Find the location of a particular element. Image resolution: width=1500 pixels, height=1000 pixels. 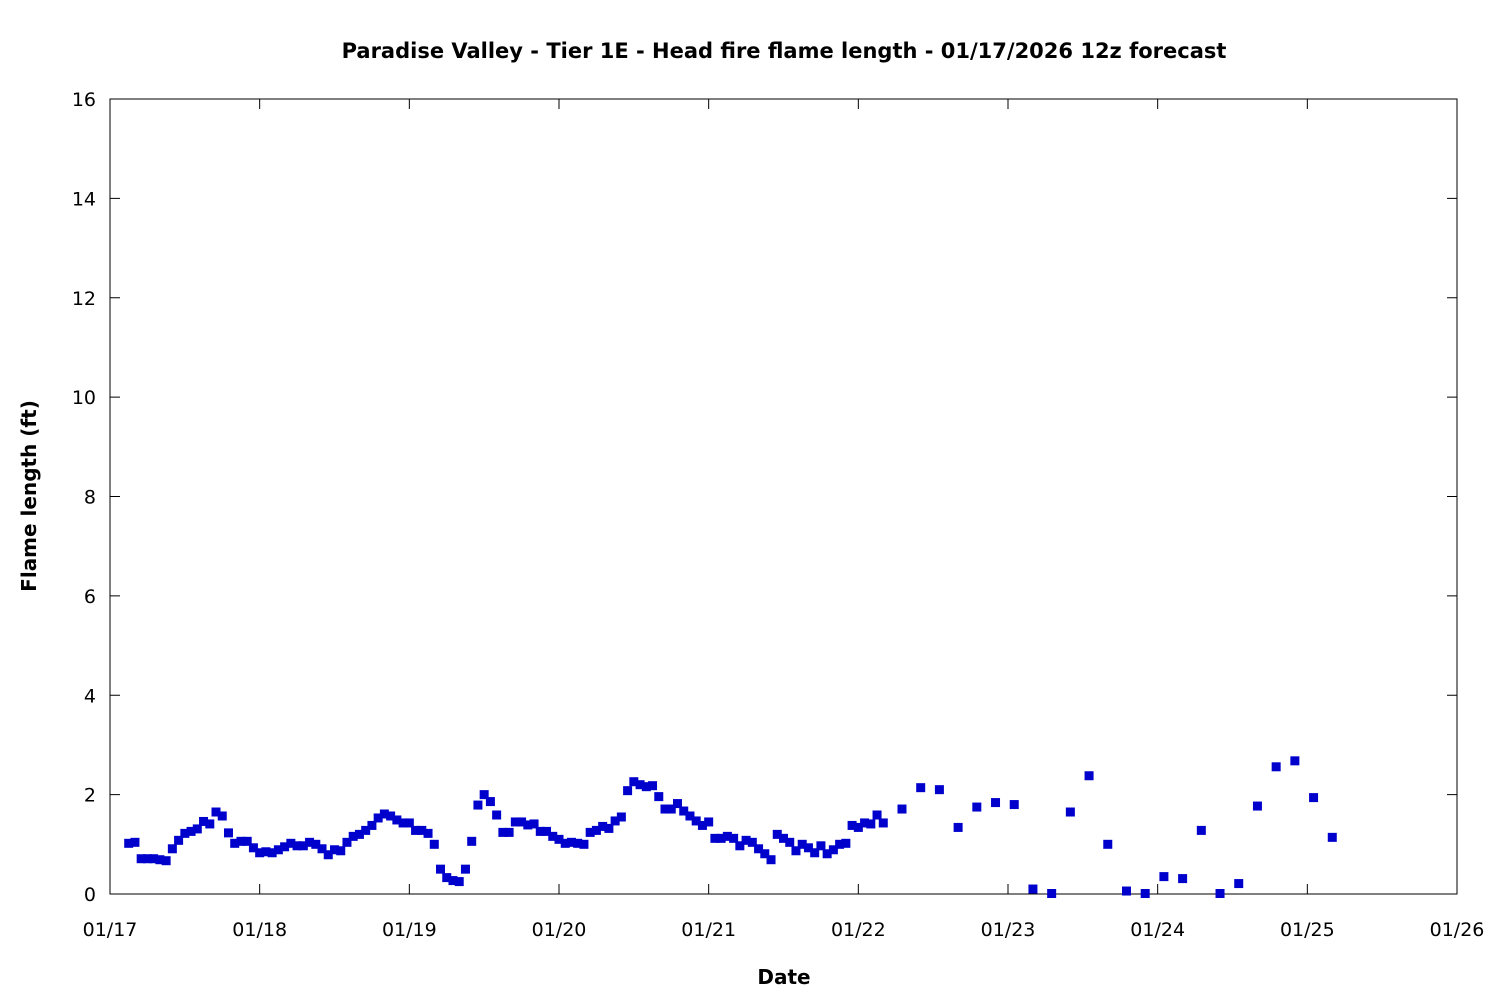

y-tick-label: 16 is located at coordinates (84, 100).